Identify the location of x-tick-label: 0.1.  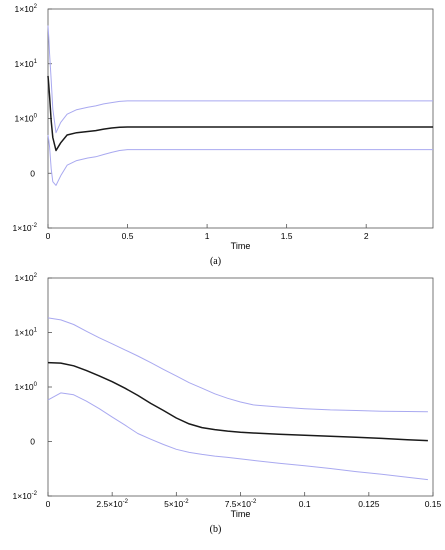
(305, 504).